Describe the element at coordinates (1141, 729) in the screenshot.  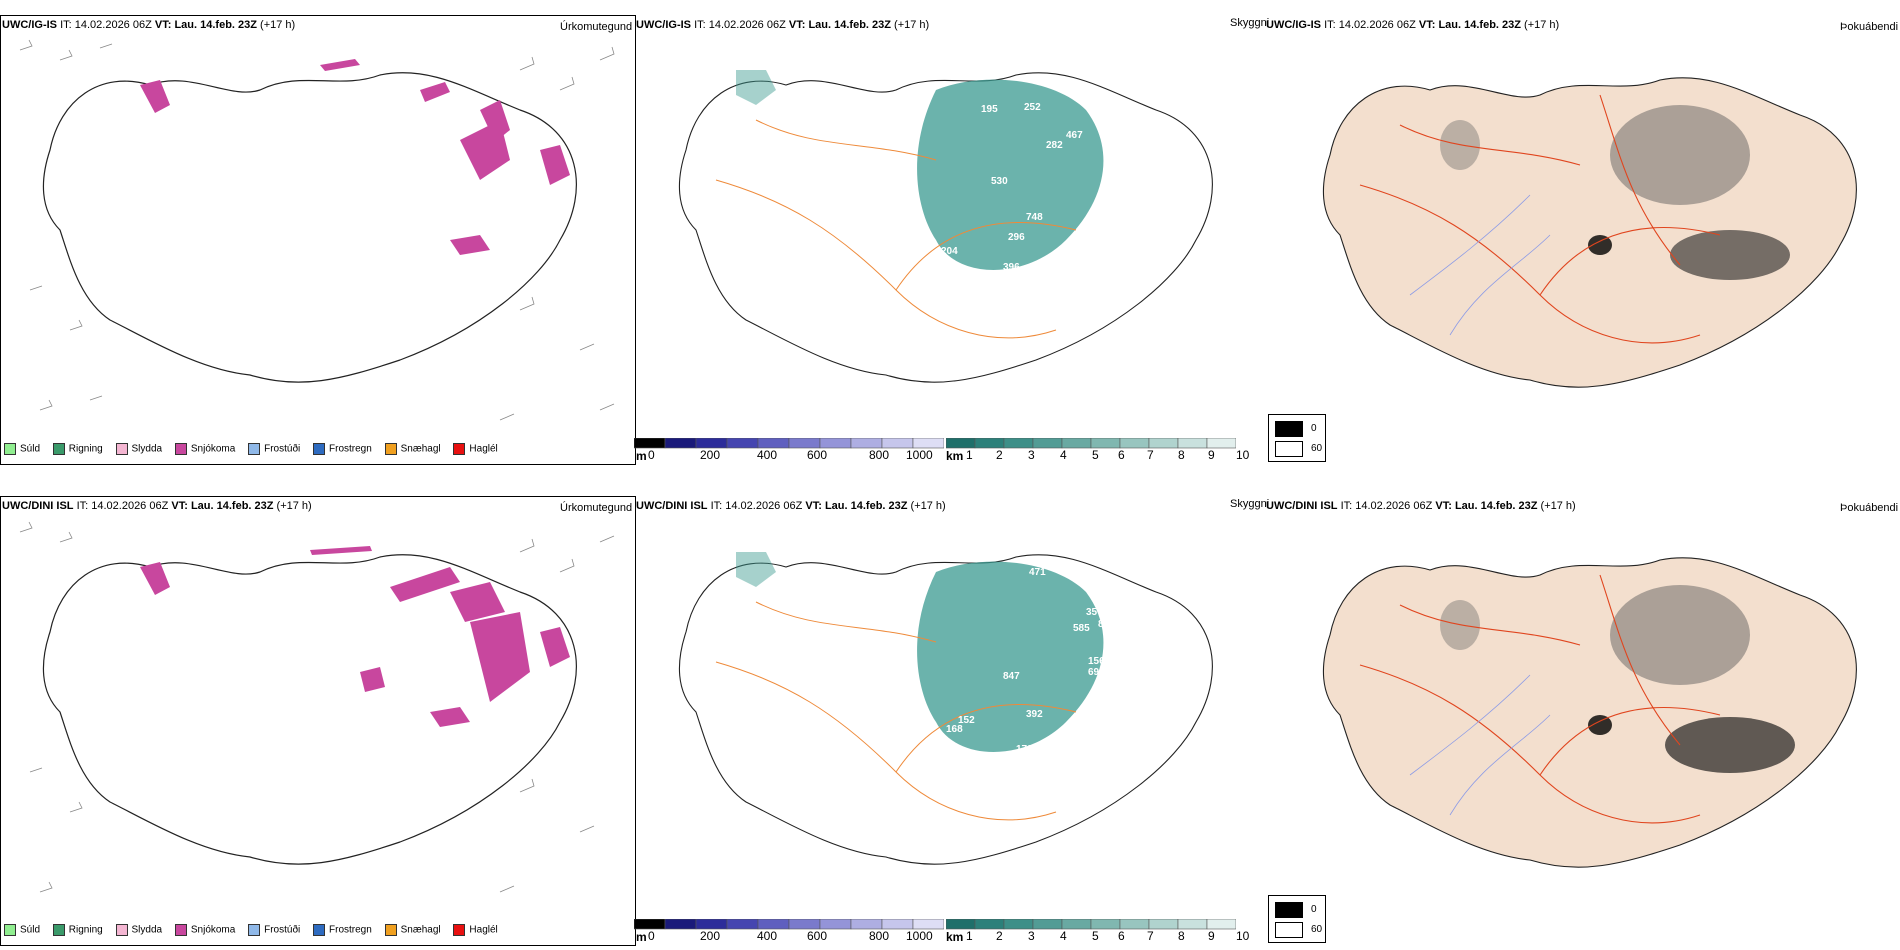
I see `cloud-label: 320` at that location.